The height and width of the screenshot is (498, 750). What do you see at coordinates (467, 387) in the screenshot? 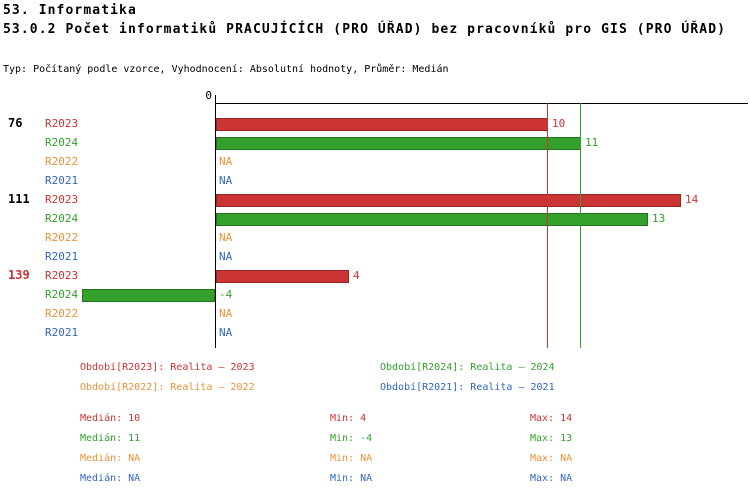
I see `legend-item: Období[R2021]: Realita – 2021` at bounding box center [467, 387].